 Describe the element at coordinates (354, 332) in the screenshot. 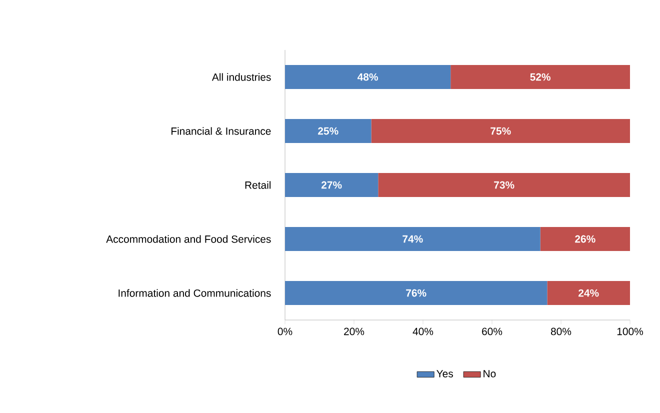

I see `x-tick-label: 20%` at that location.